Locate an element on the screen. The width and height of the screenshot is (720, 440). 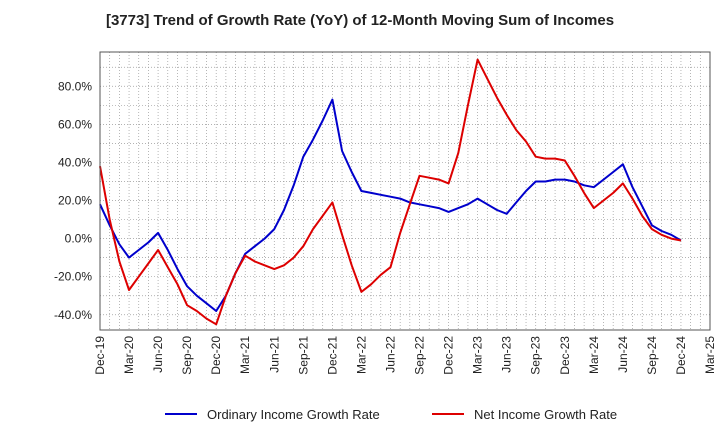
x-tick-label: Mar-24 is located at coordinates (594, 355).